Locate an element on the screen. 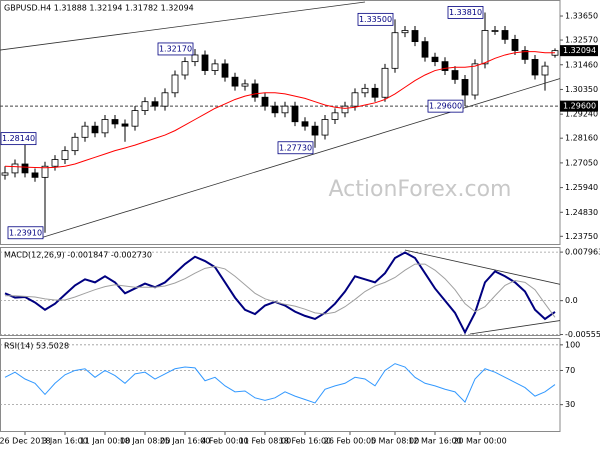 This screenshot has width=600, height=450. price-callout-label: 1.27730 is located at coordinates (295, 147).